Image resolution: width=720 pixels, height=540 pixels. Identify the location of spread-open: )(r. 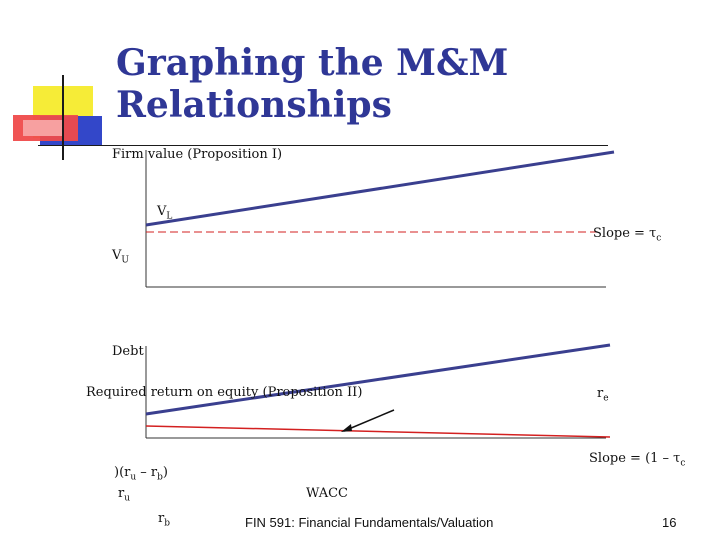
(122, 472).